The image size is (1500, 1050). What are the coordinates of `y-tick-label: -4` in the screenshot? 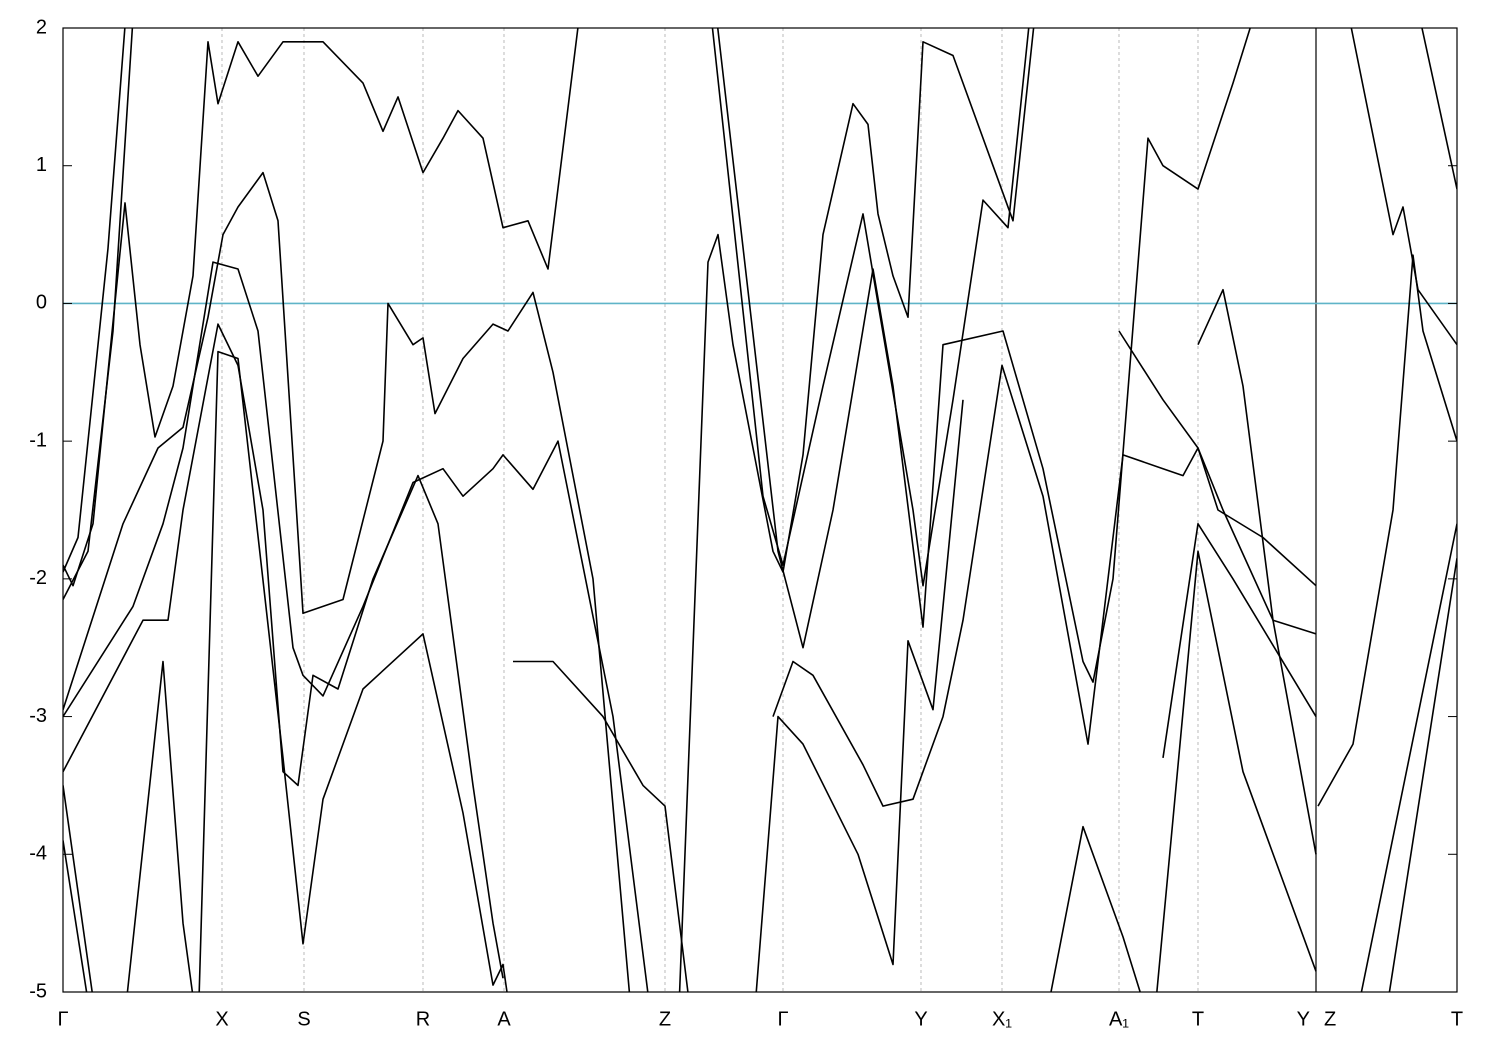 It's located at (38, 854).